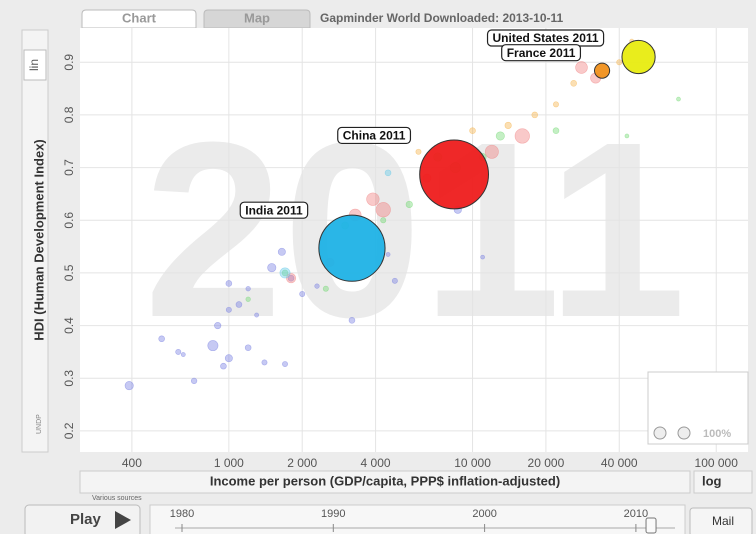 This screenshot has width=756, height=534. What do you see at coordinates (376, 463) in the screenshot?
I see `x-tick-label: 4 000` at bounding box center [376, 463].